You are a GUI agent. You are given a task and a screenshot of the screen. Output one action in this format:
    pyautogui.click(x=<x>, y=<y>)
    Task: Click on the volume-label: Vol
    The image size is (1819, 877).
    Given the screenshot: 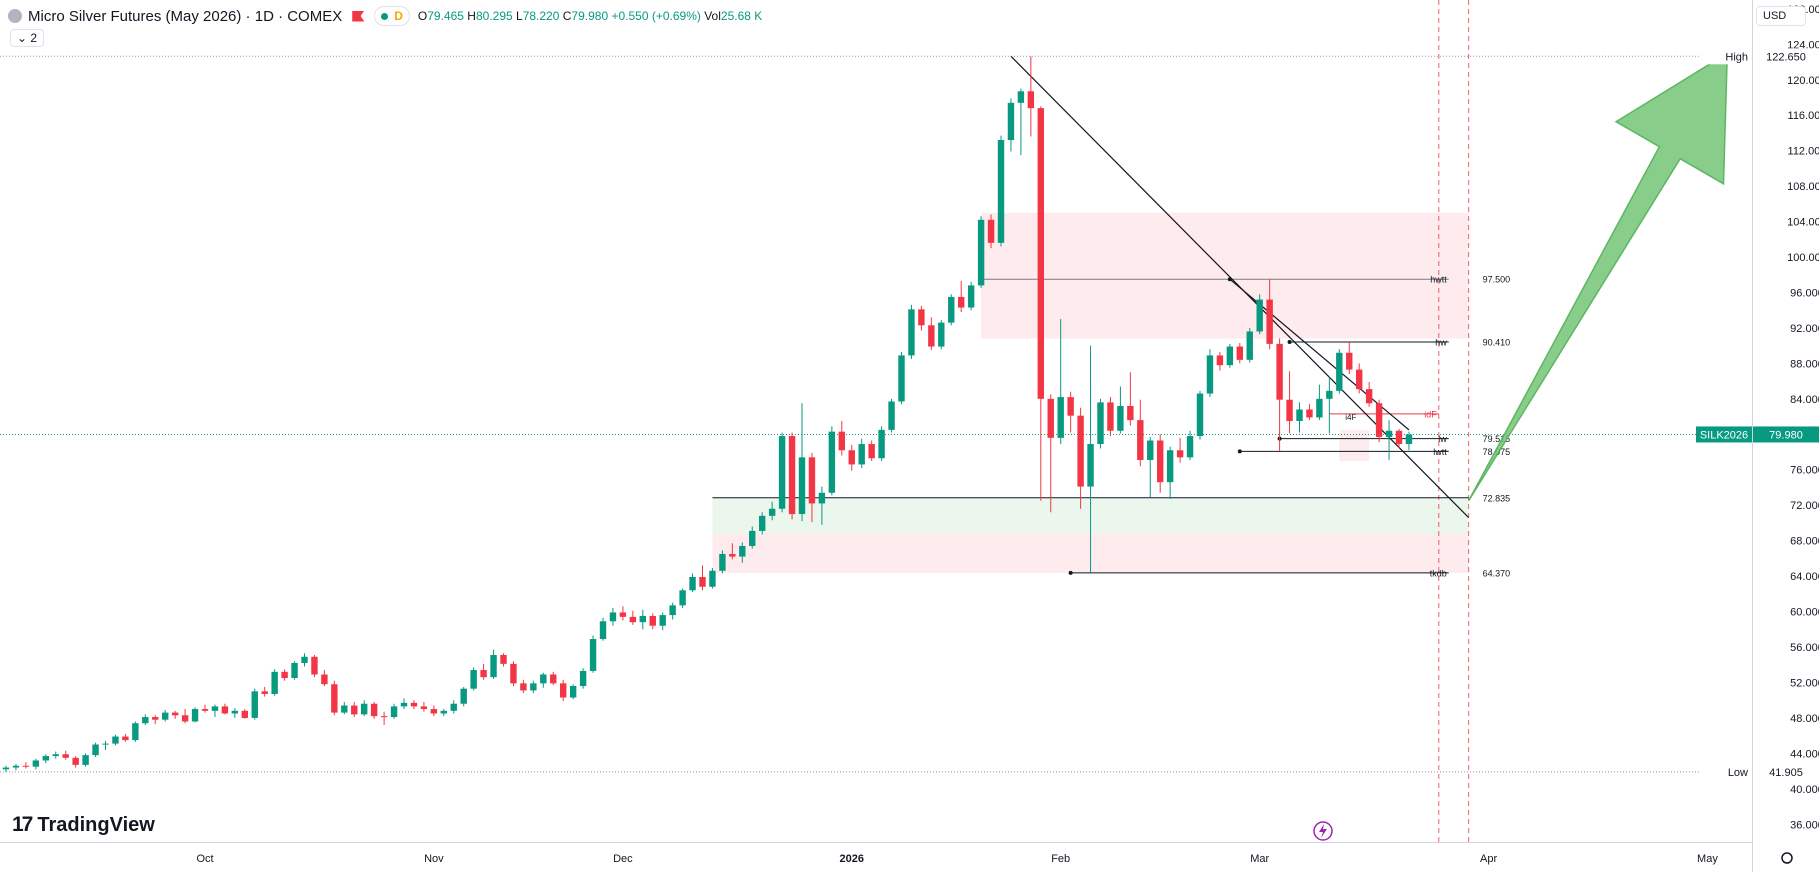 What is the action you would take?
    pyautogui.click(x=712, y=16)
    